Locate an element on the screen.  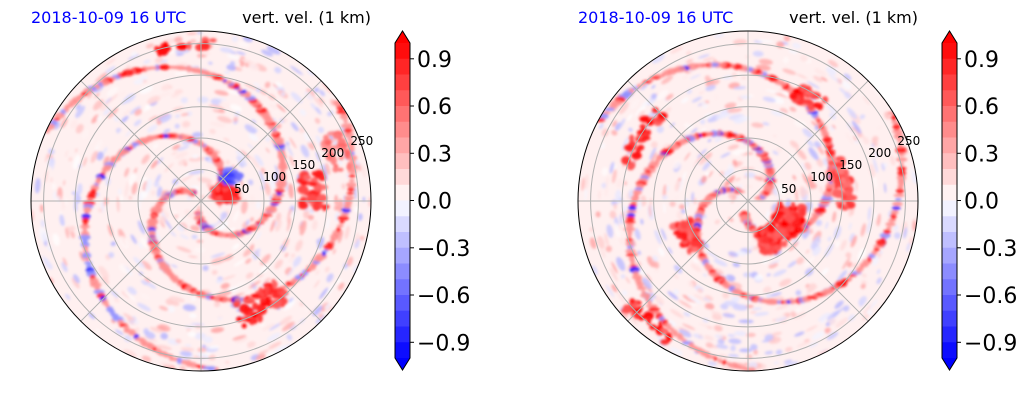
colorbar-tick-label: −0.6 is located at coordinates (443, 296).